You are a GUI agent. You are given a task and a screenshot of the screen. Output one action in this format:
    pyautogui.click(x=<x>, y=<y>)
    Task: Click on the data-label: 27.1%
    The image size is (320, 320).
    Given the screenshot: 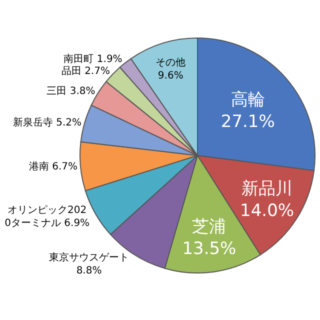 What is the action you would take?
    pyautogui.click(x=247, y=122)
    